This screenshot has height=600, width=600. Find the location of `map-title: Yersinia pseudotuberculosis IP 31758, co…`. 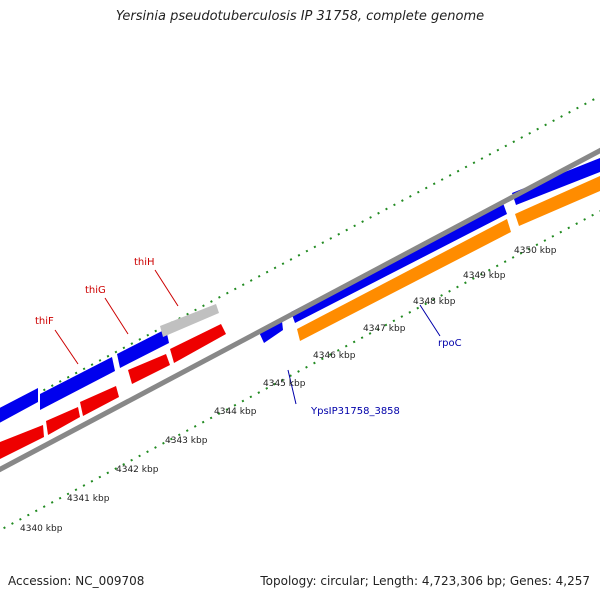

map-title: Yersinia pseudotuberculosis IP 31758, co… is located at coordinates (300, 16).